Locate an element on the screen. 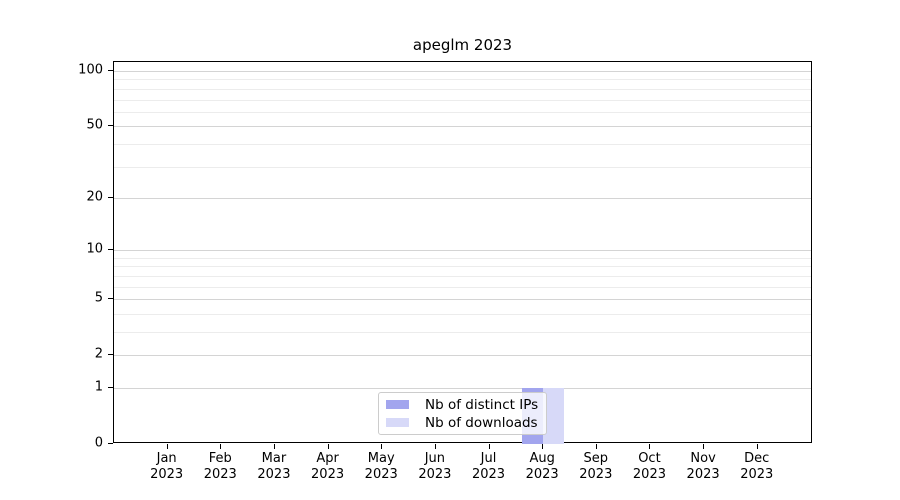 The image size is (900, 500). x-tick-label: May 2023 is located at coordinates (381, 466).